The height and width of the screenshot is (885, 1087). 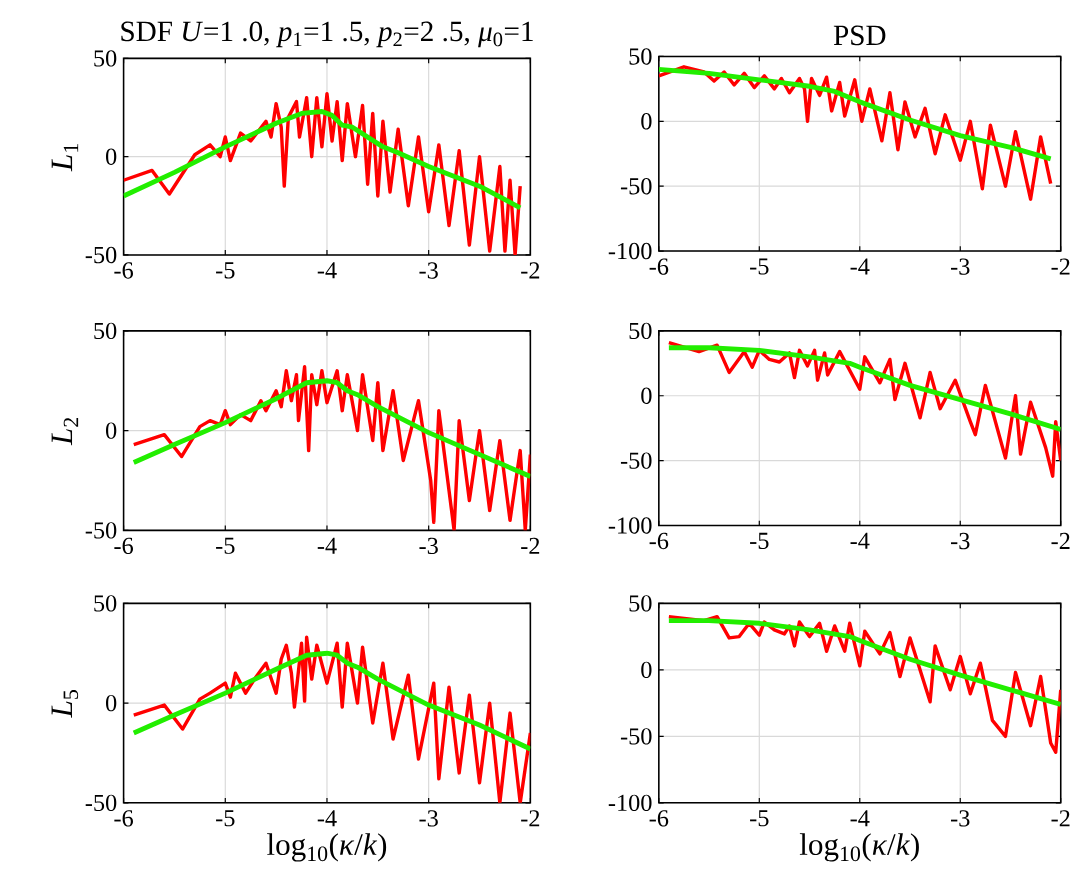 I want to click on chart-title: SDF U=1 .0, p$_{1}$=1 .5, p$_{2}$=2 .5, μ$_{0}$=1, so click(x=327, y=34).